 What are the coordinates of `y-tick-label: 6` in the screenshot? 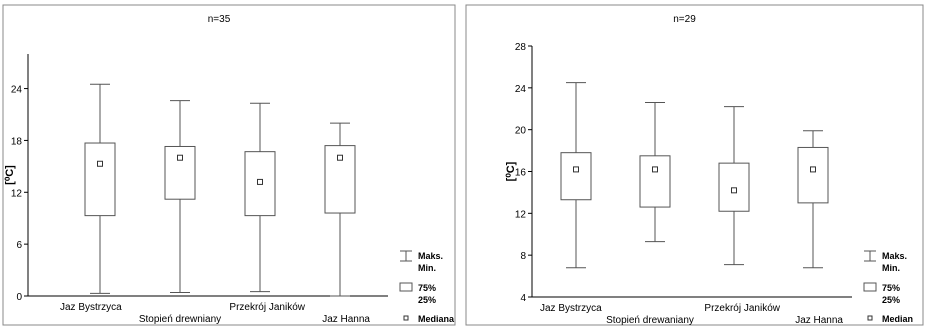 It's located at (19, 245).